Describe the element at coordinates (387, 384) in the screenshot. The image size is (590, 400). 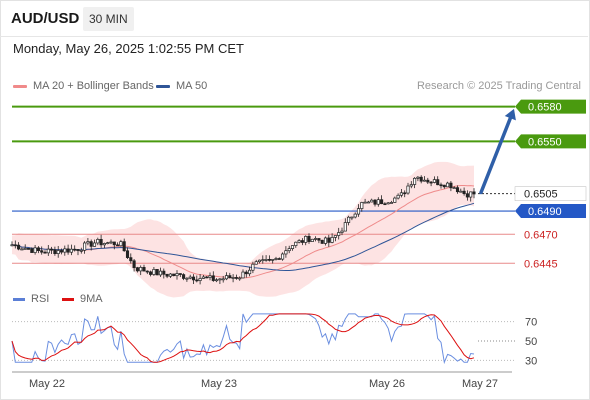
I see `time-label: May 26` at that location.